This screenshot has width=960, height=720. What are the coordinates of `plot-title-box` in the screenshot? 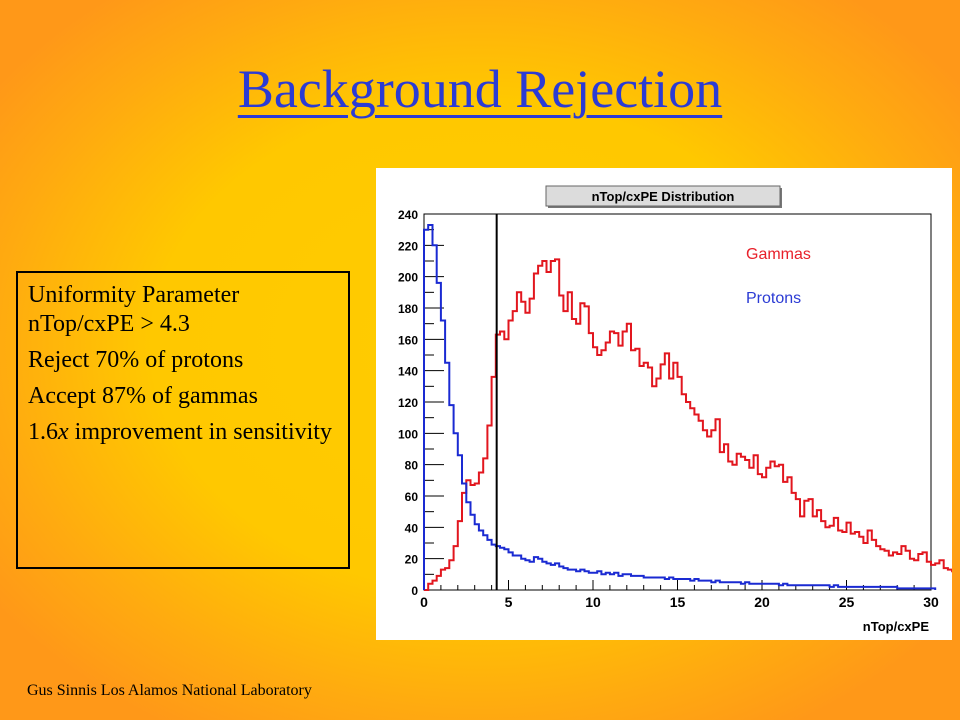 It's located at (663, 196).